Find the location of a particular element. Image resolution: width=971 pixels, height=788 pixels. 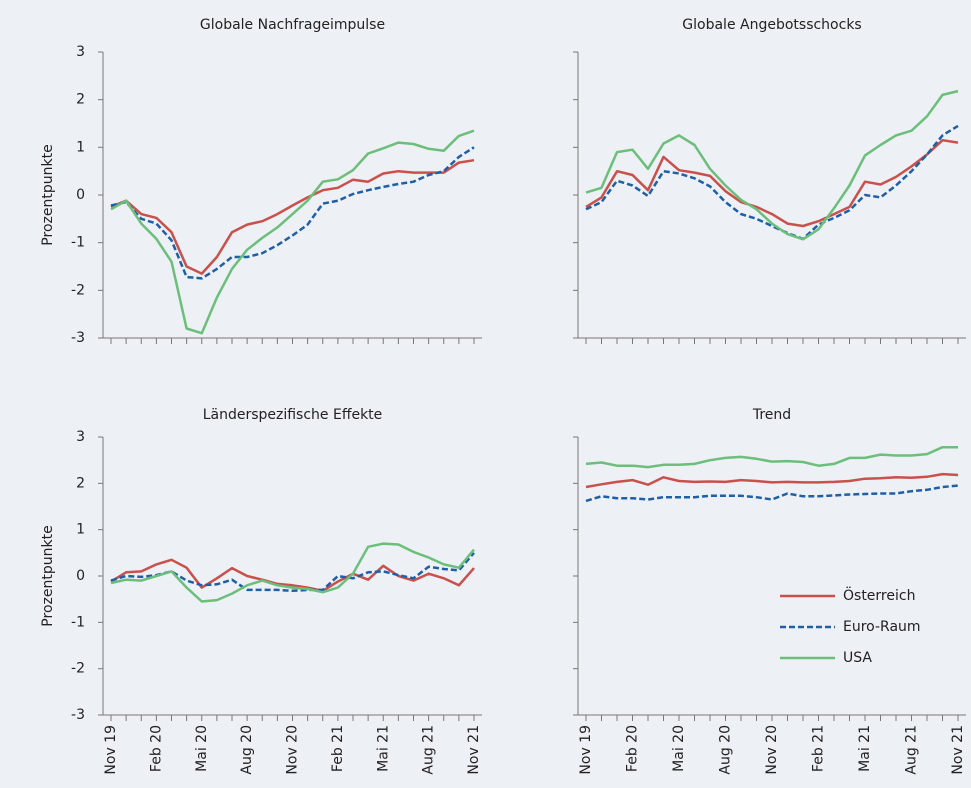

chart-title: Länderspezifische Effekte is located at coordinates (293, 415).